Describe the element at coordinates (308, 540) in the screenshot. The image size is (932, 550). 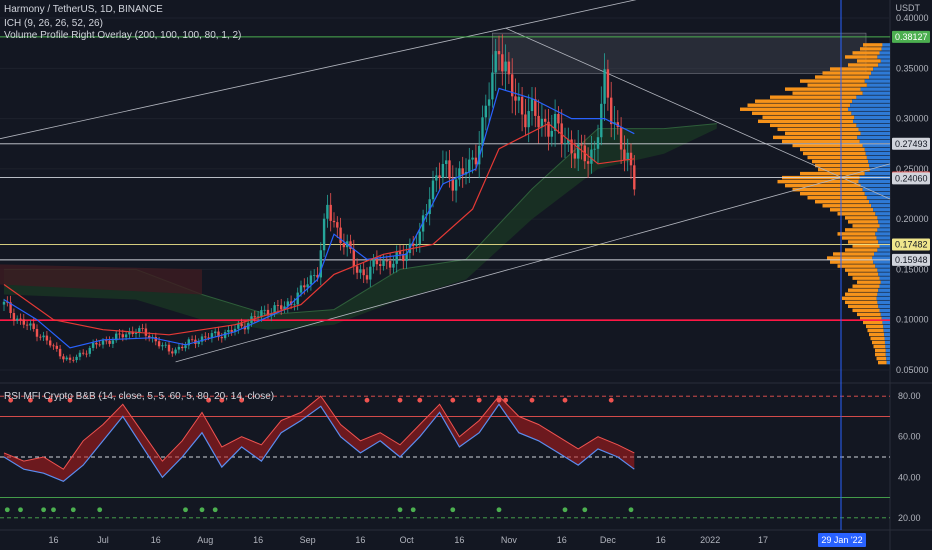
I see `time-tick-label: Sep` at that location.